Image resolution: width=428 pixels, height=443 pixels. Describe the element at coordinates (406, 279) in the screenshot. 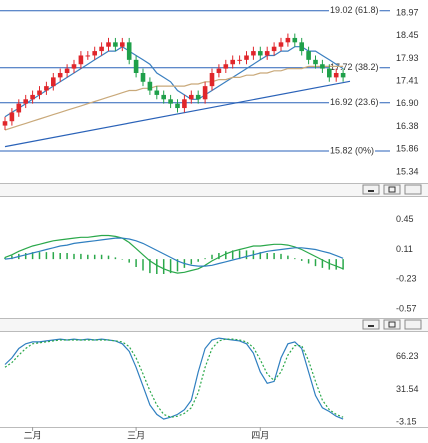

I see `y-tick-label: -0.23` at that location.